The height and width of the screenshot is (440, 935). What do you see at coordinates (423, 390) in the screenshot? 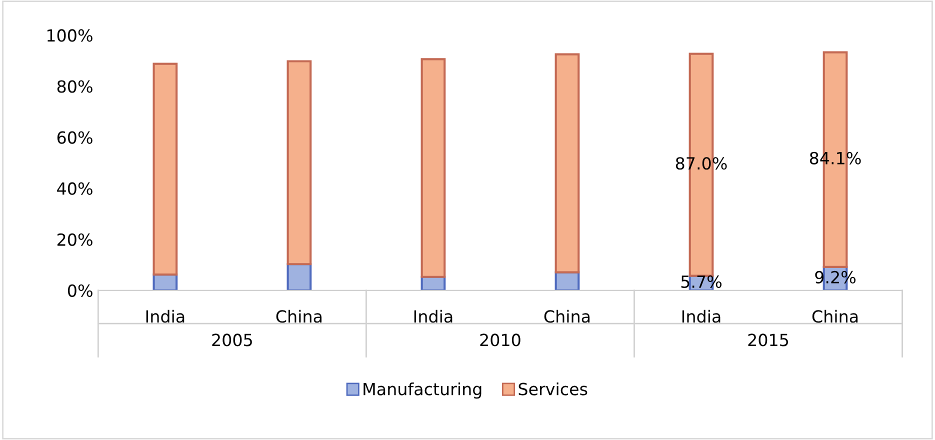
I see `legend-label: Manufacturing` at bounding box center [423, 390].